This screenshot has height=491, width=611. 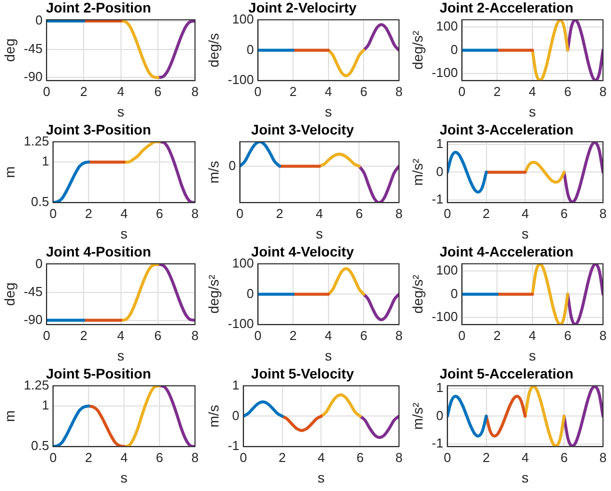 I want to click on y-tick-label: -45, so click(x=33, y=291).